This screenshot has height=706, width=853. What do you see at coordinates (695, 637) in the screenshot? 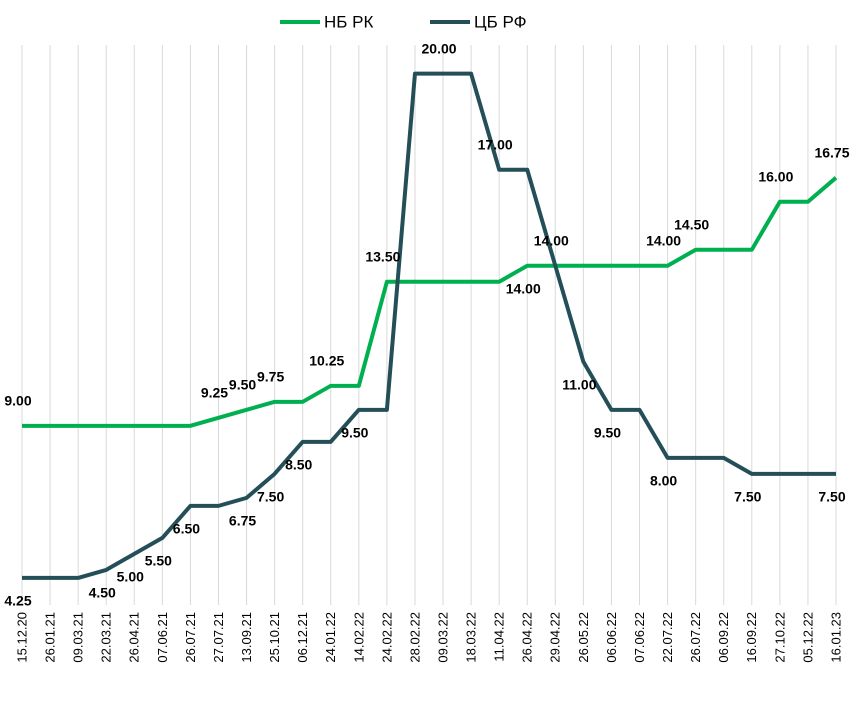
I see `x-tick-label: 26.07.22` at bounding box center [695, 637].